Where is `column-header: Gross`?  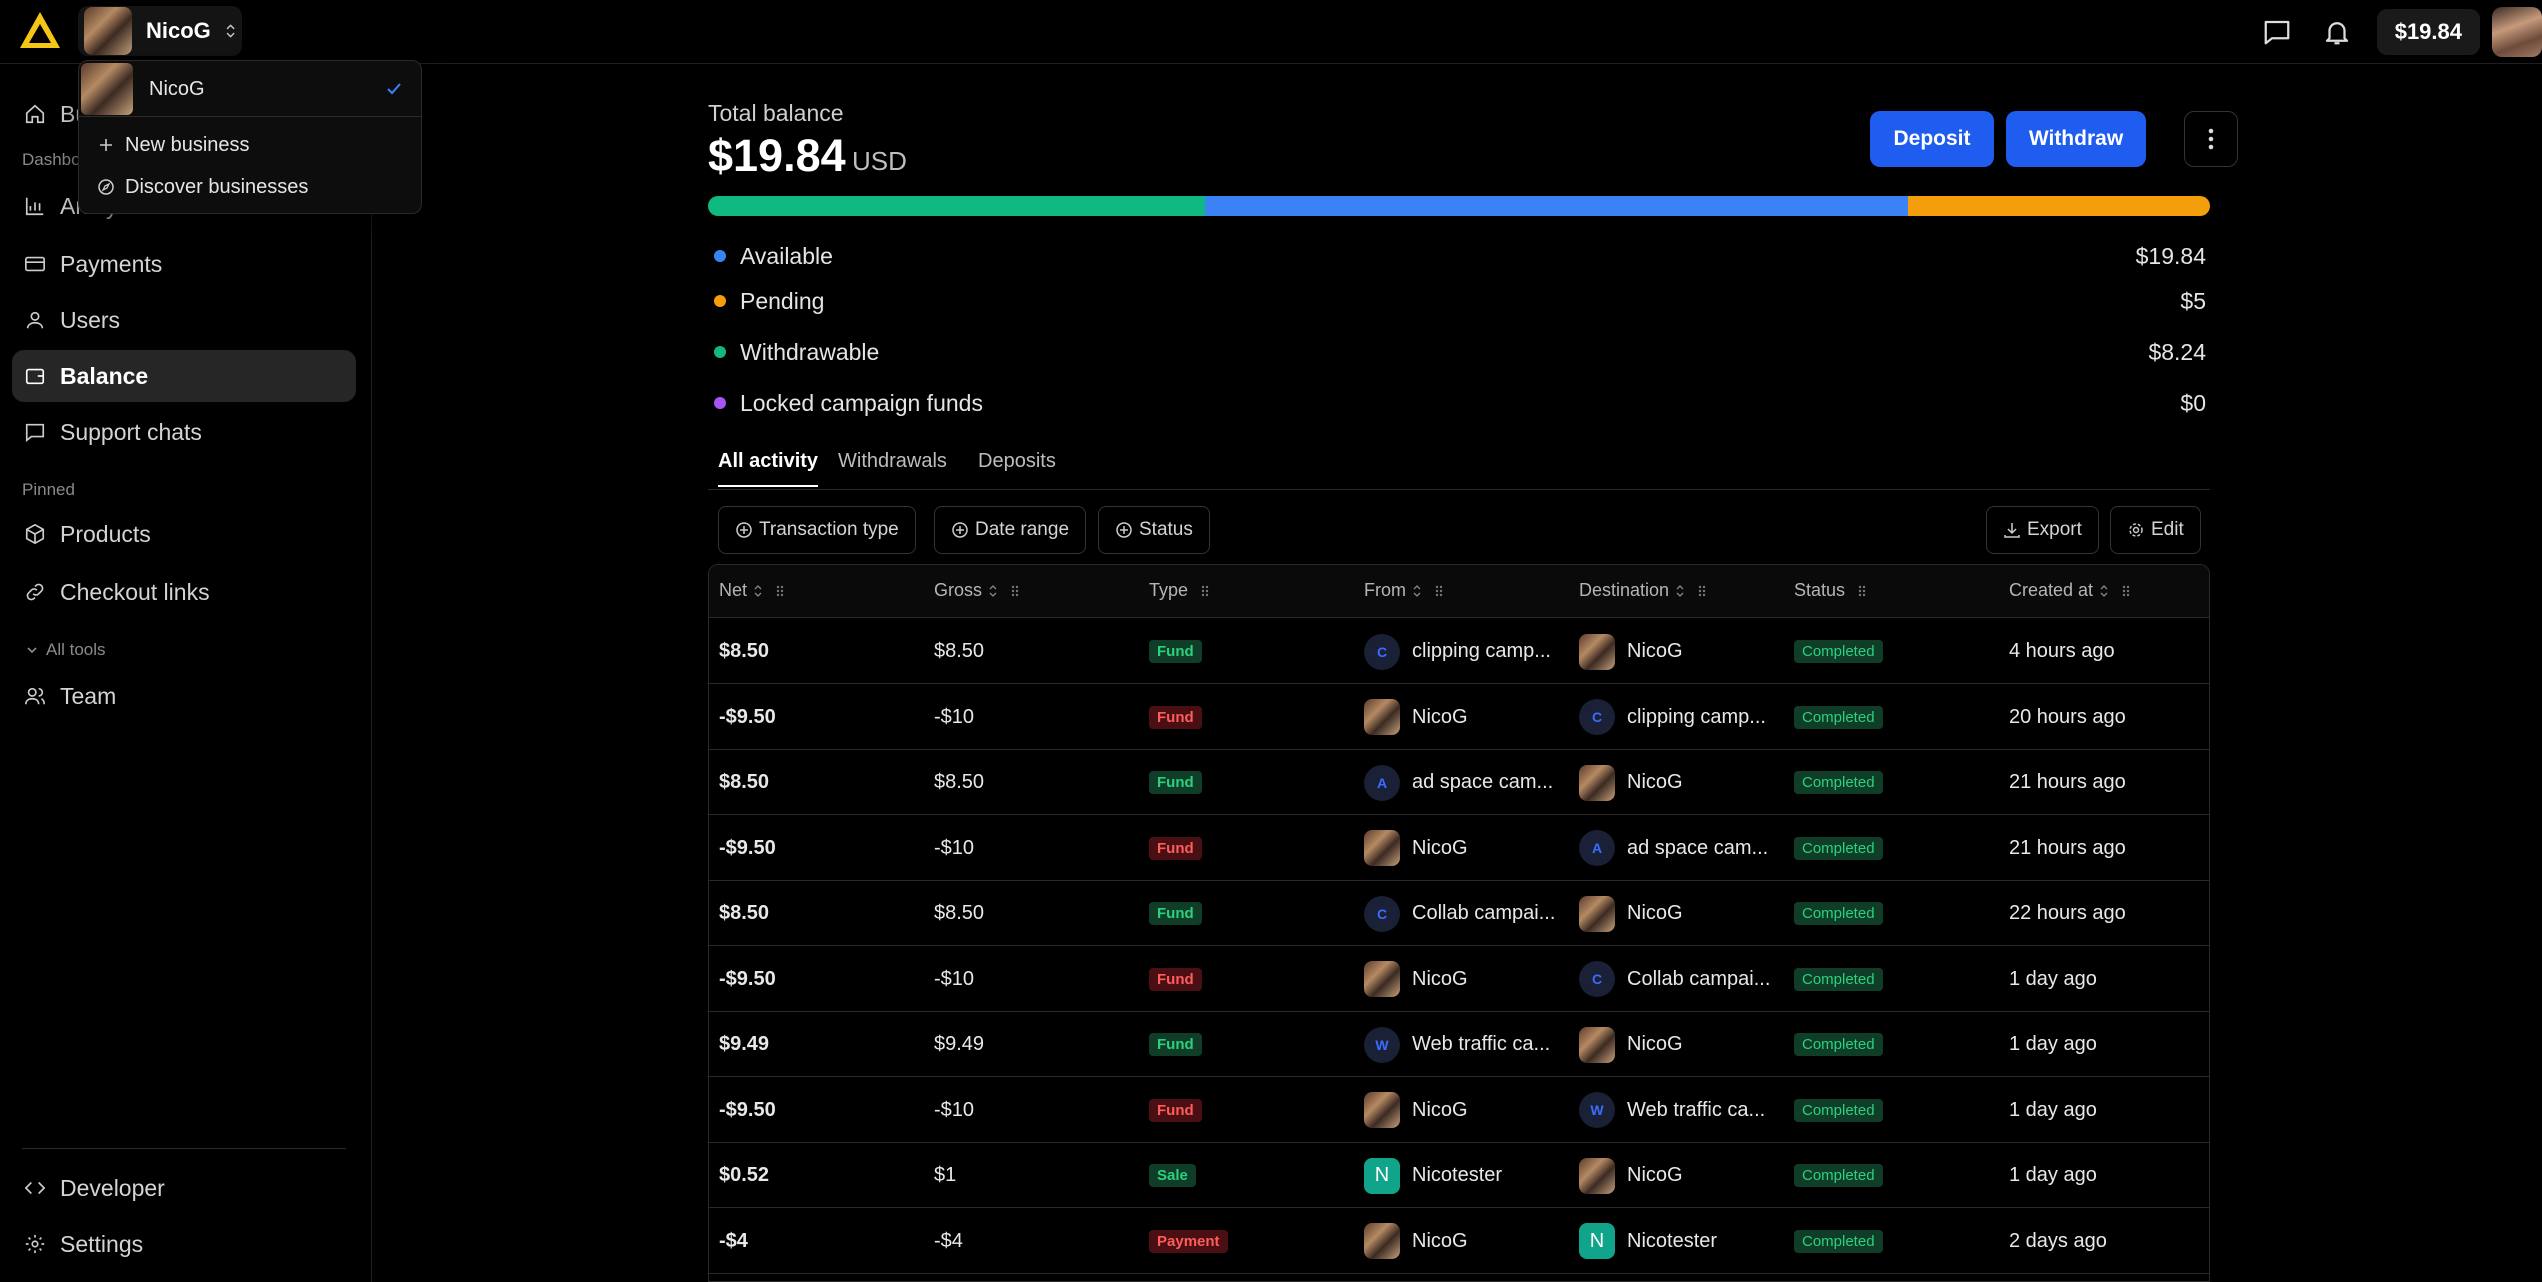 column-header: Gross is located at coordinates (977, 590).